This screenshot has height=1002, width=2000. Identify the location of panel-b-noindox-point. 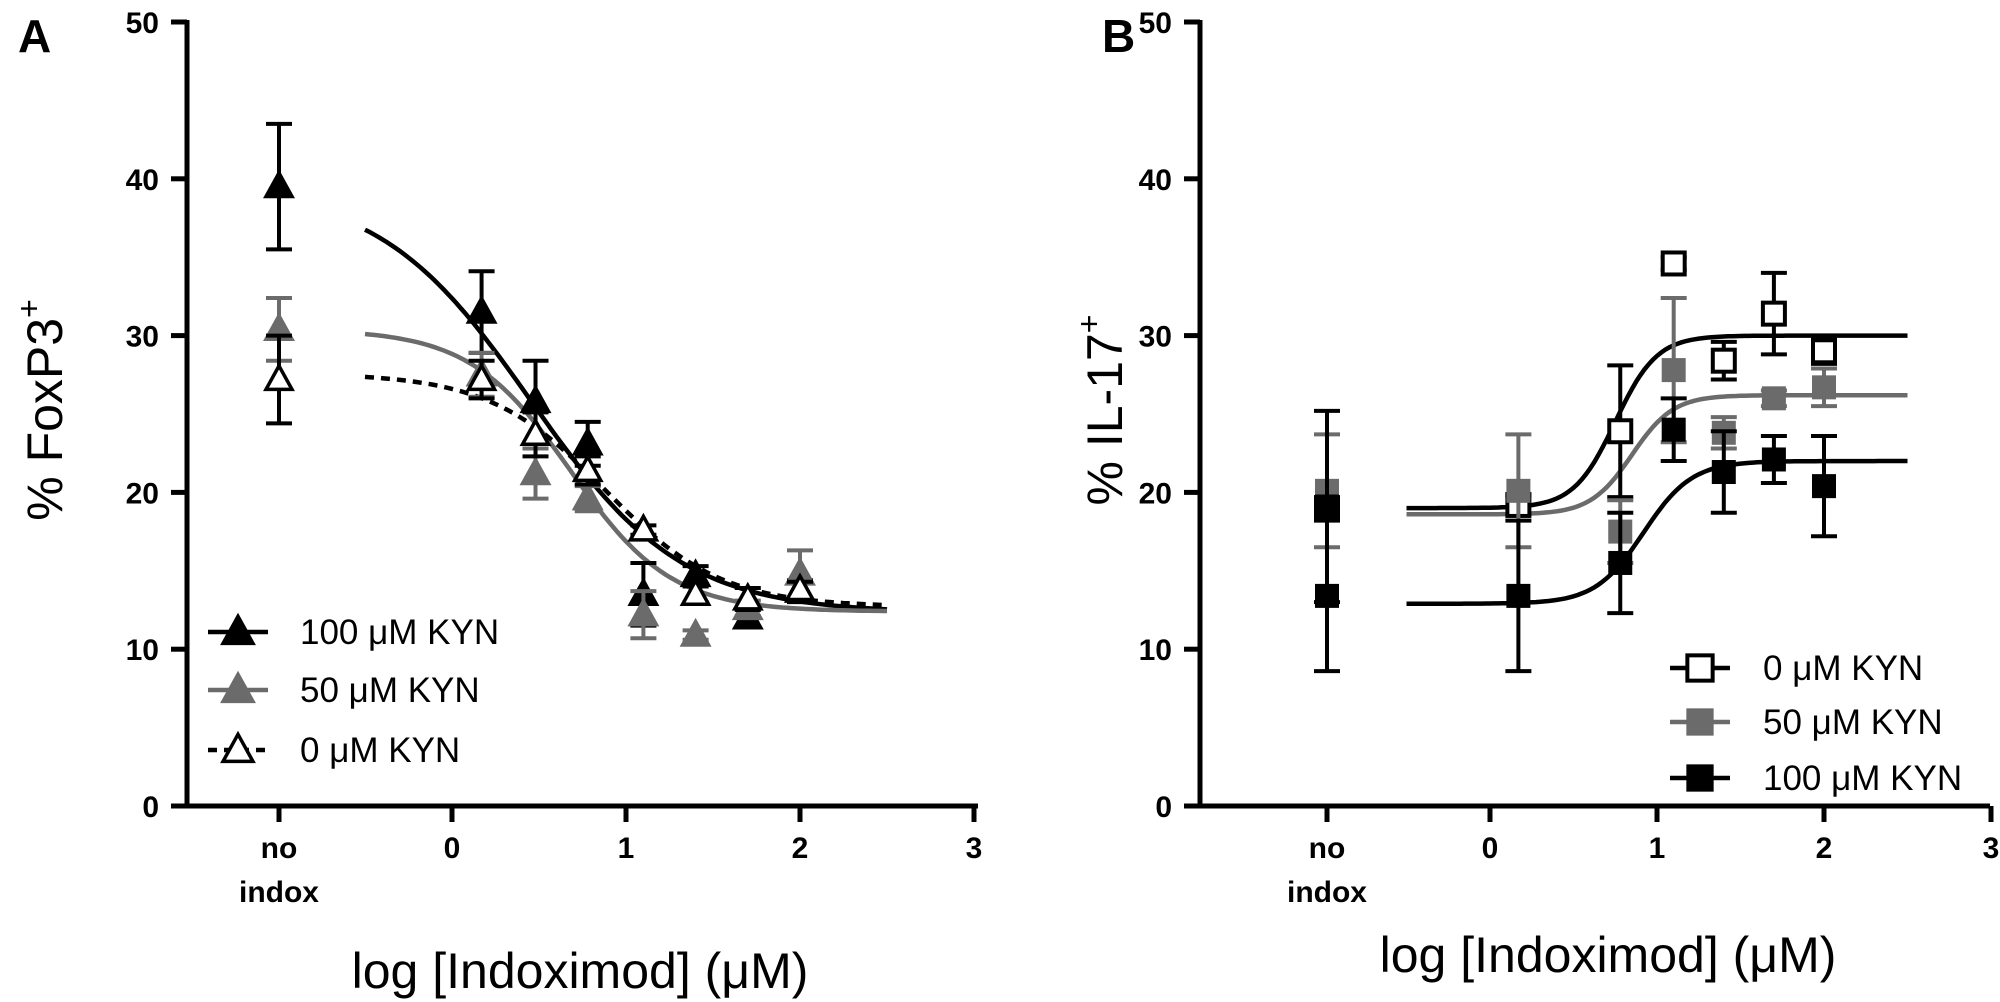
(1327, 506).